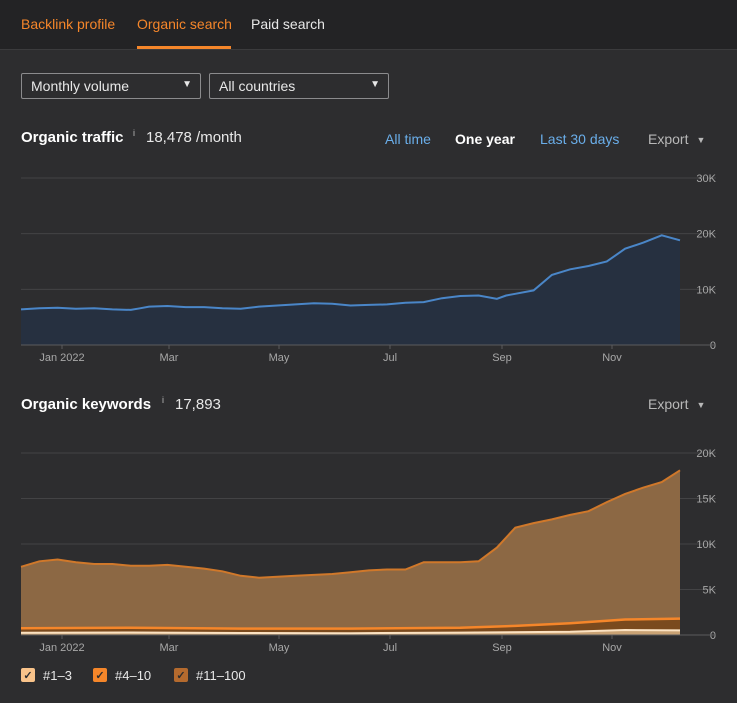 This screenshot has width=737, height=703. I want to click on traffic-title: Organic traffic, so click(72, 137).